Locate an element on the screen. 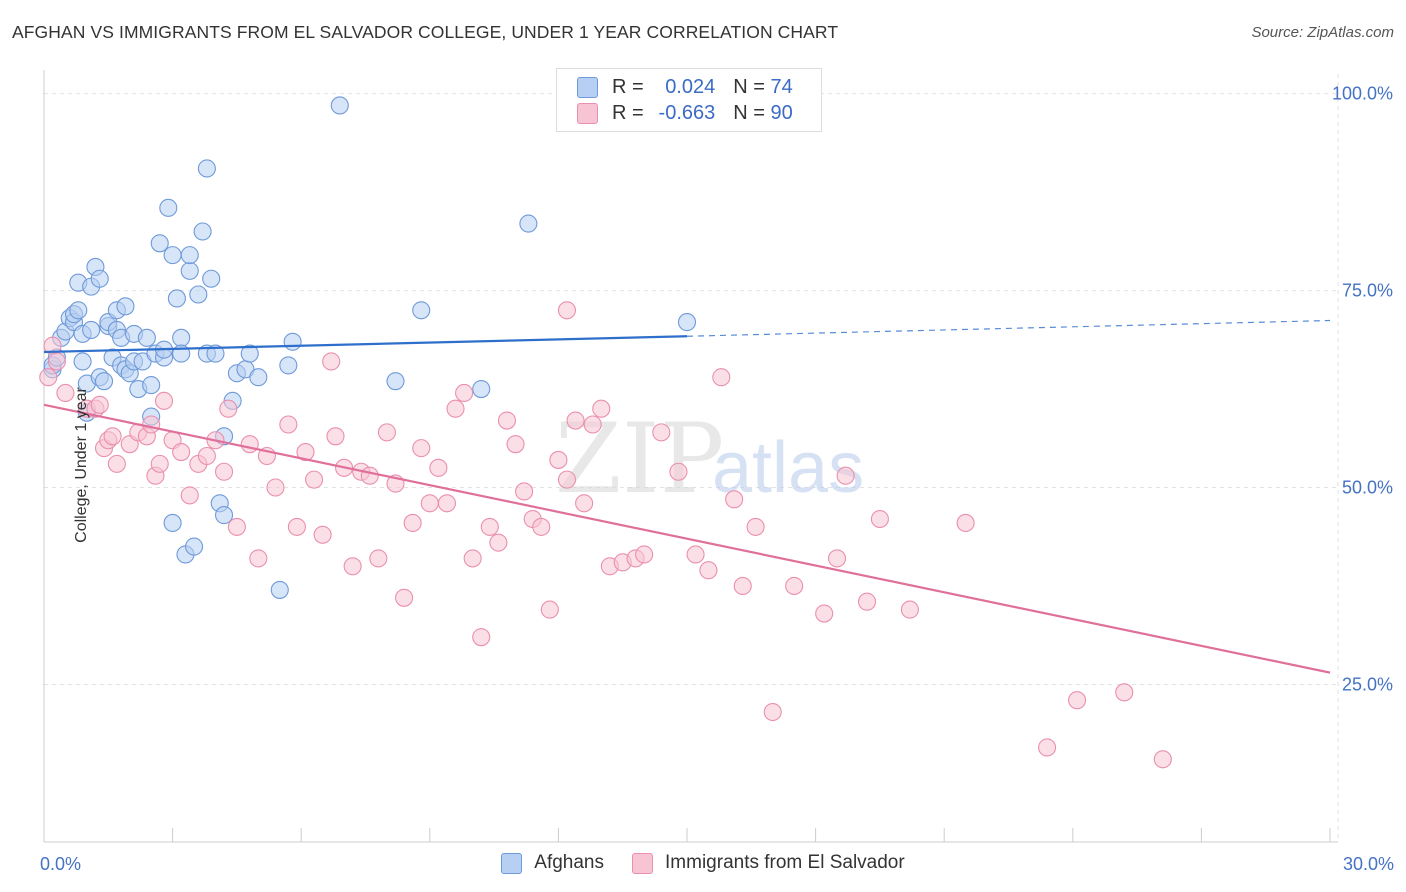  afghans-swatch is located at coordinates (512, 863).